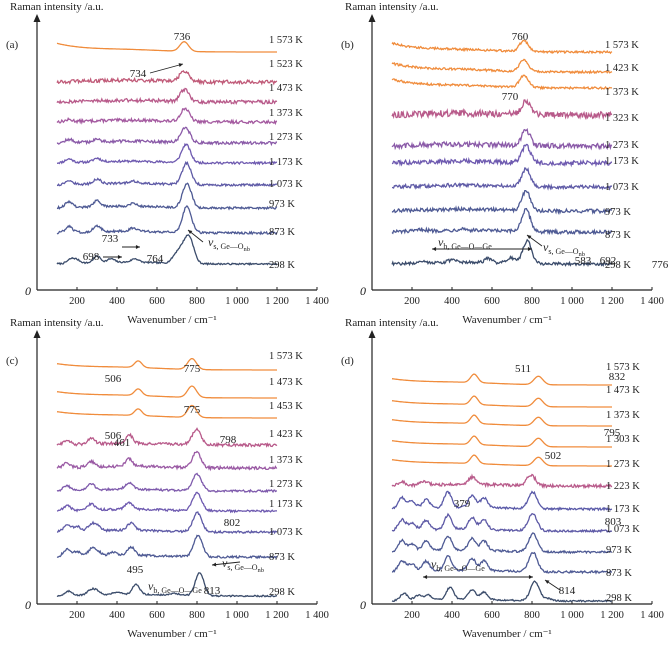 This screenshot has height=667, width=668. I want to click on peak-label: 813, so click(212, 591).